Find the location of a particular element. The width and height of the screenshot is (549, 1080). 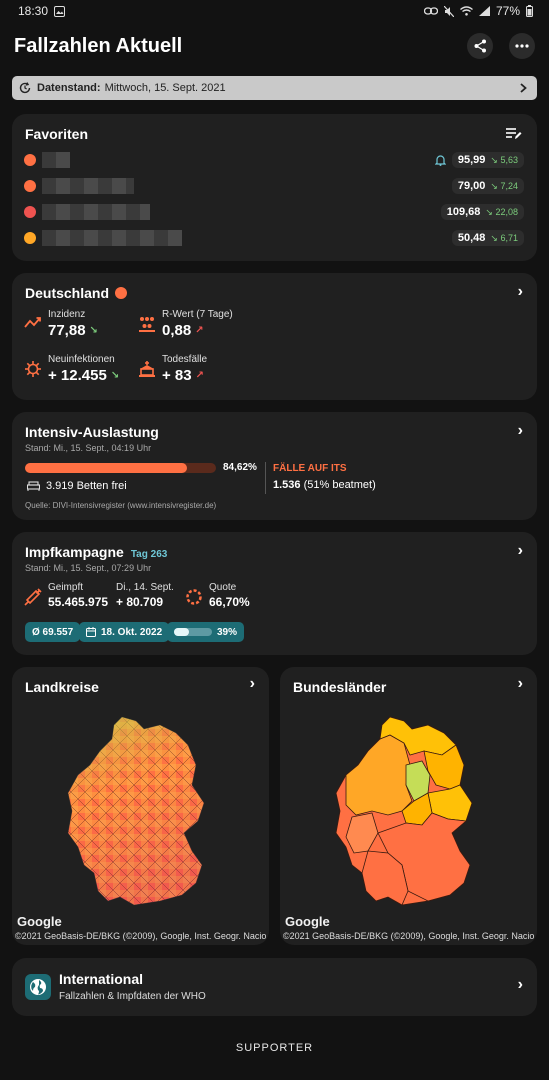

districts-map is located at coordinates (139, 815).